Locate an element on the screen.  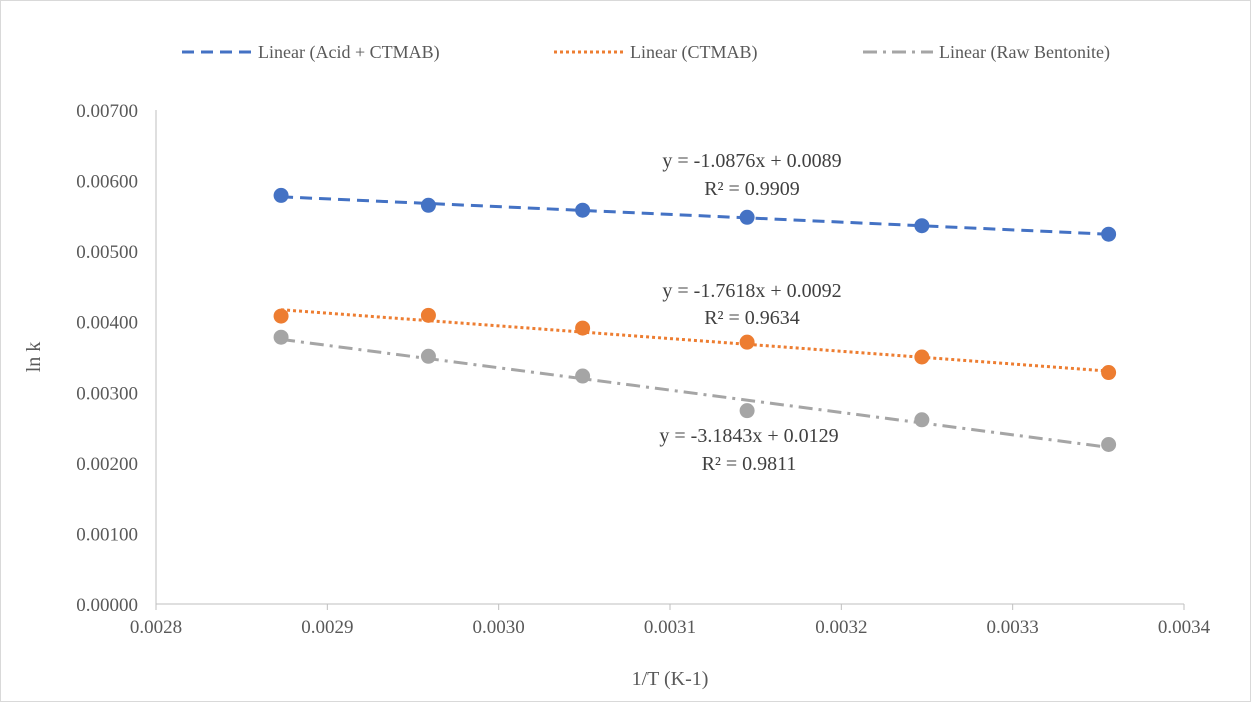
legend-item-raw-bentonite: Linear (Raw Bentonite) is located at coordinates (986, 52).